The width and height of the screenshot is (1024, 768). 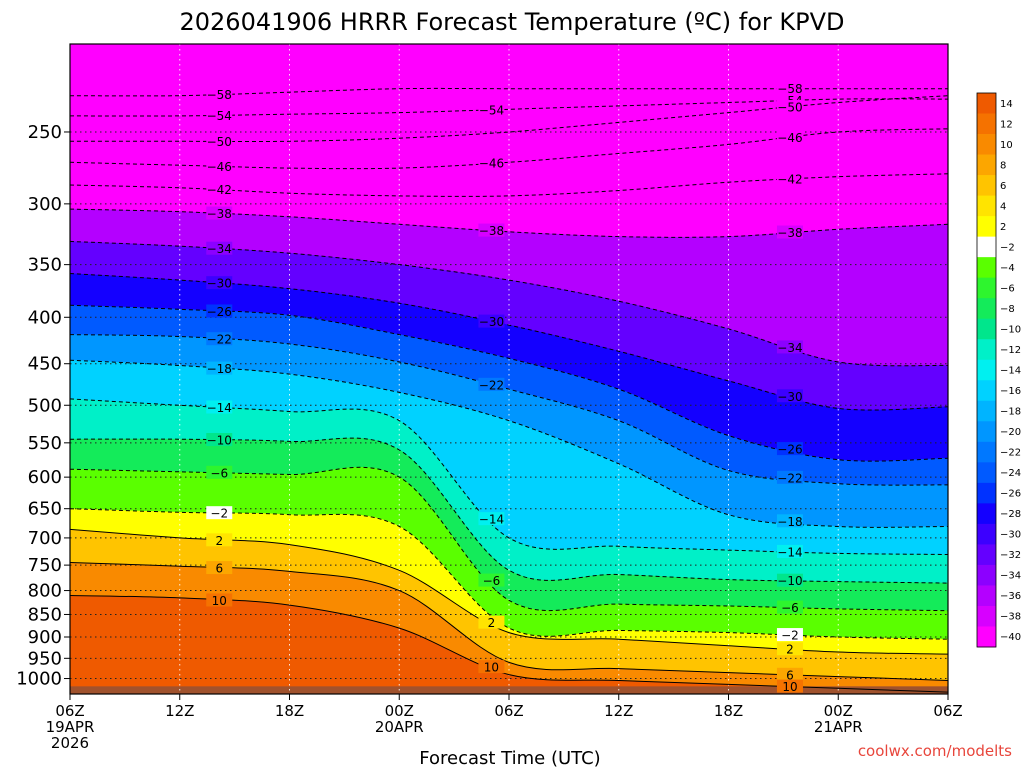 What do you see at coordinates (1010, 637) in the screenshot?
I see `colorbar-label: −40` at bounding box center [1010, 637].